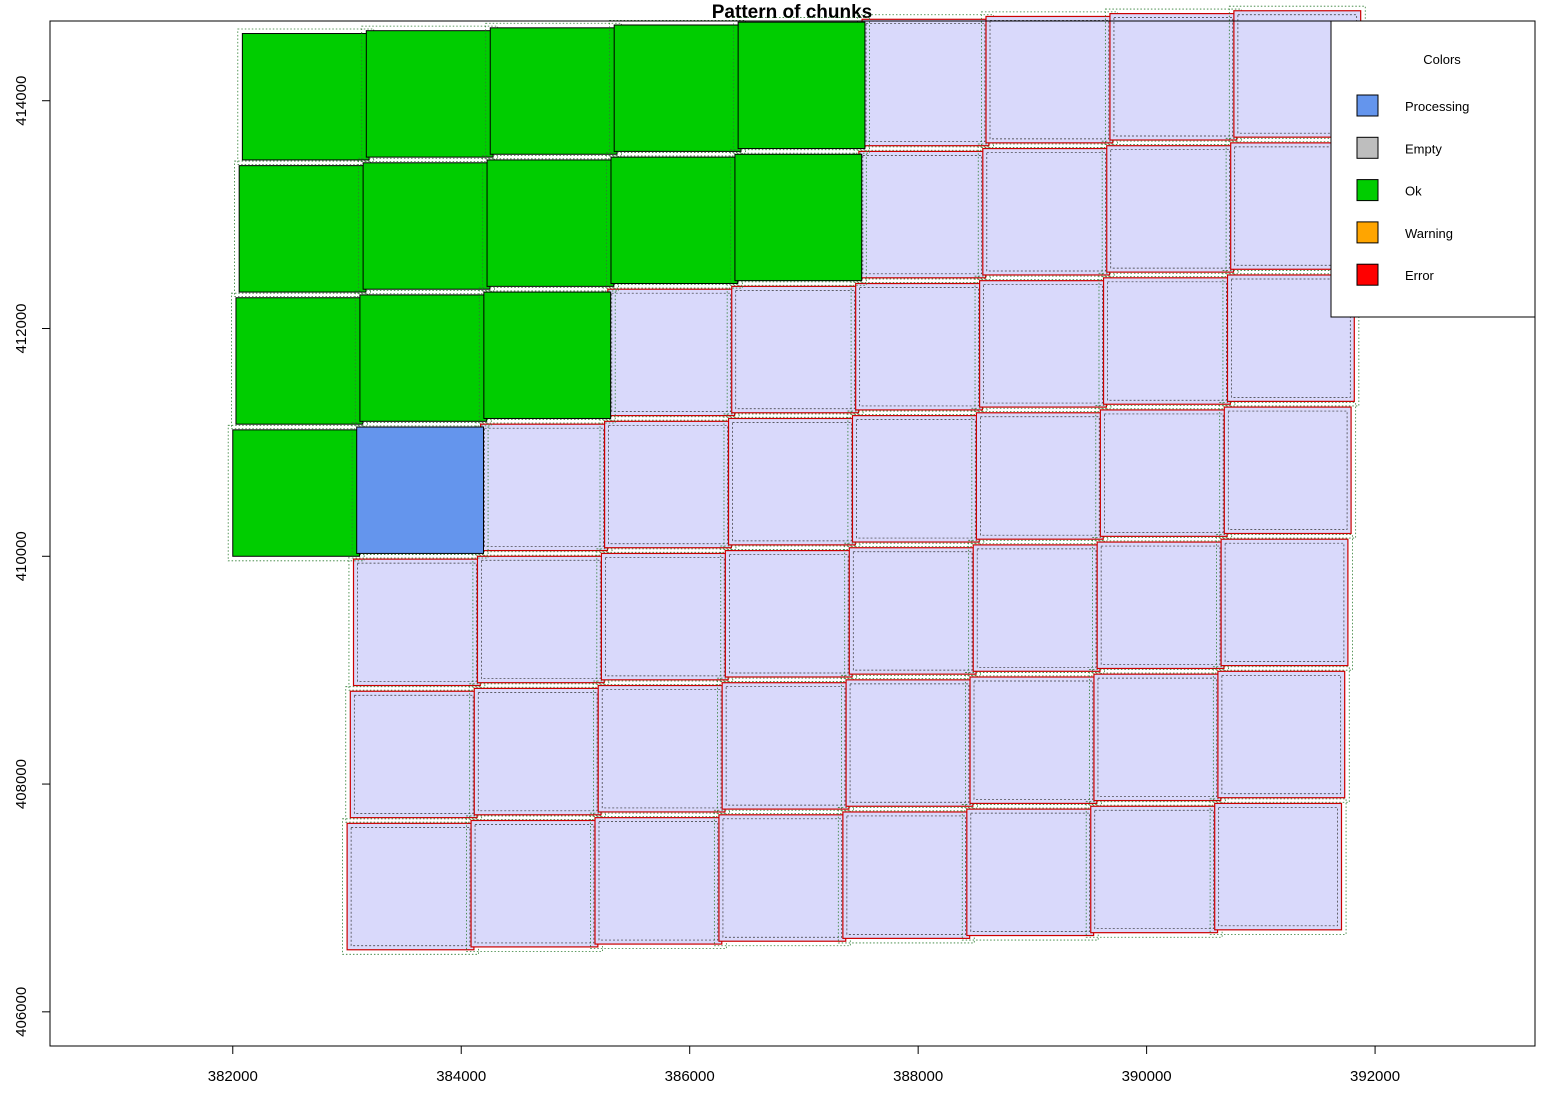 The width and height of the screenshot is (1556, 1096). What do you see at coordinates (1437, 106) in the screenshot?
I see `legend-label: Processing` at bounding box center [1437, 106].